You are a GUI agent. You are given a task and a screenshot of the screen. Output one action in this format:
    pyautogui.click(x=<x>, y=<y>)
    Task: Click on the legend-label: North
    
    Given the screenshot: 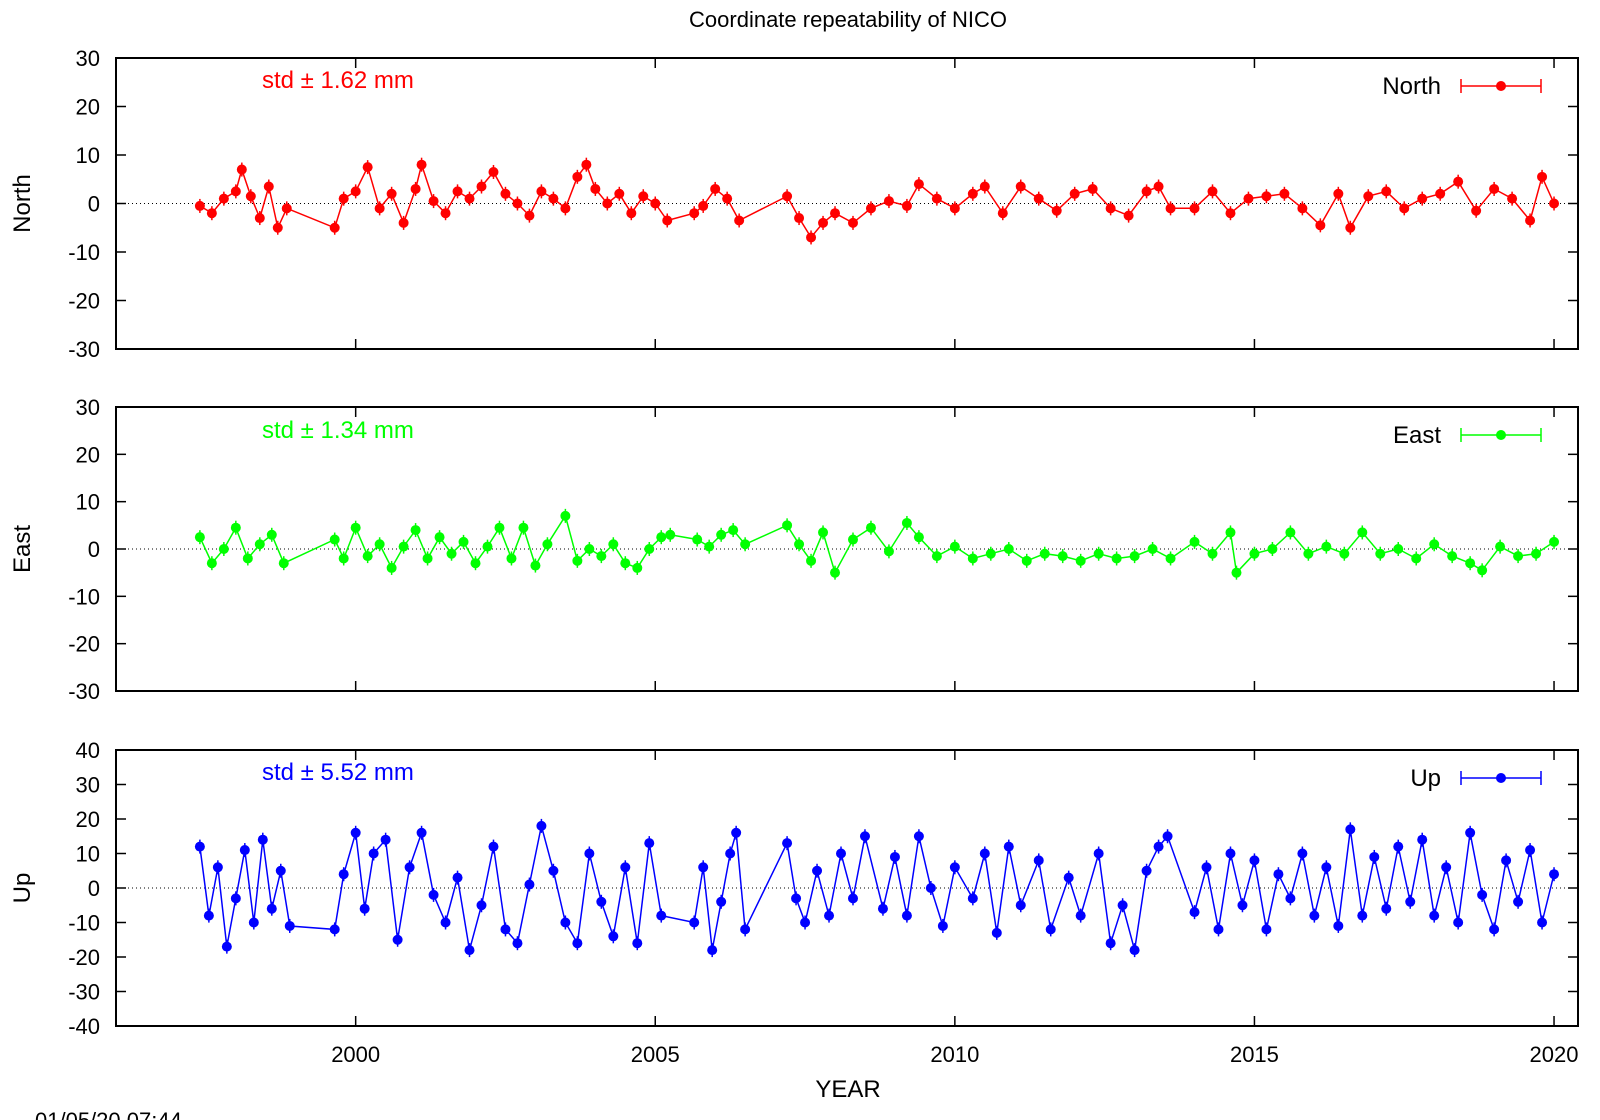 What is the action you would take?
    pyautogui.click(x=1411, y=86)
    